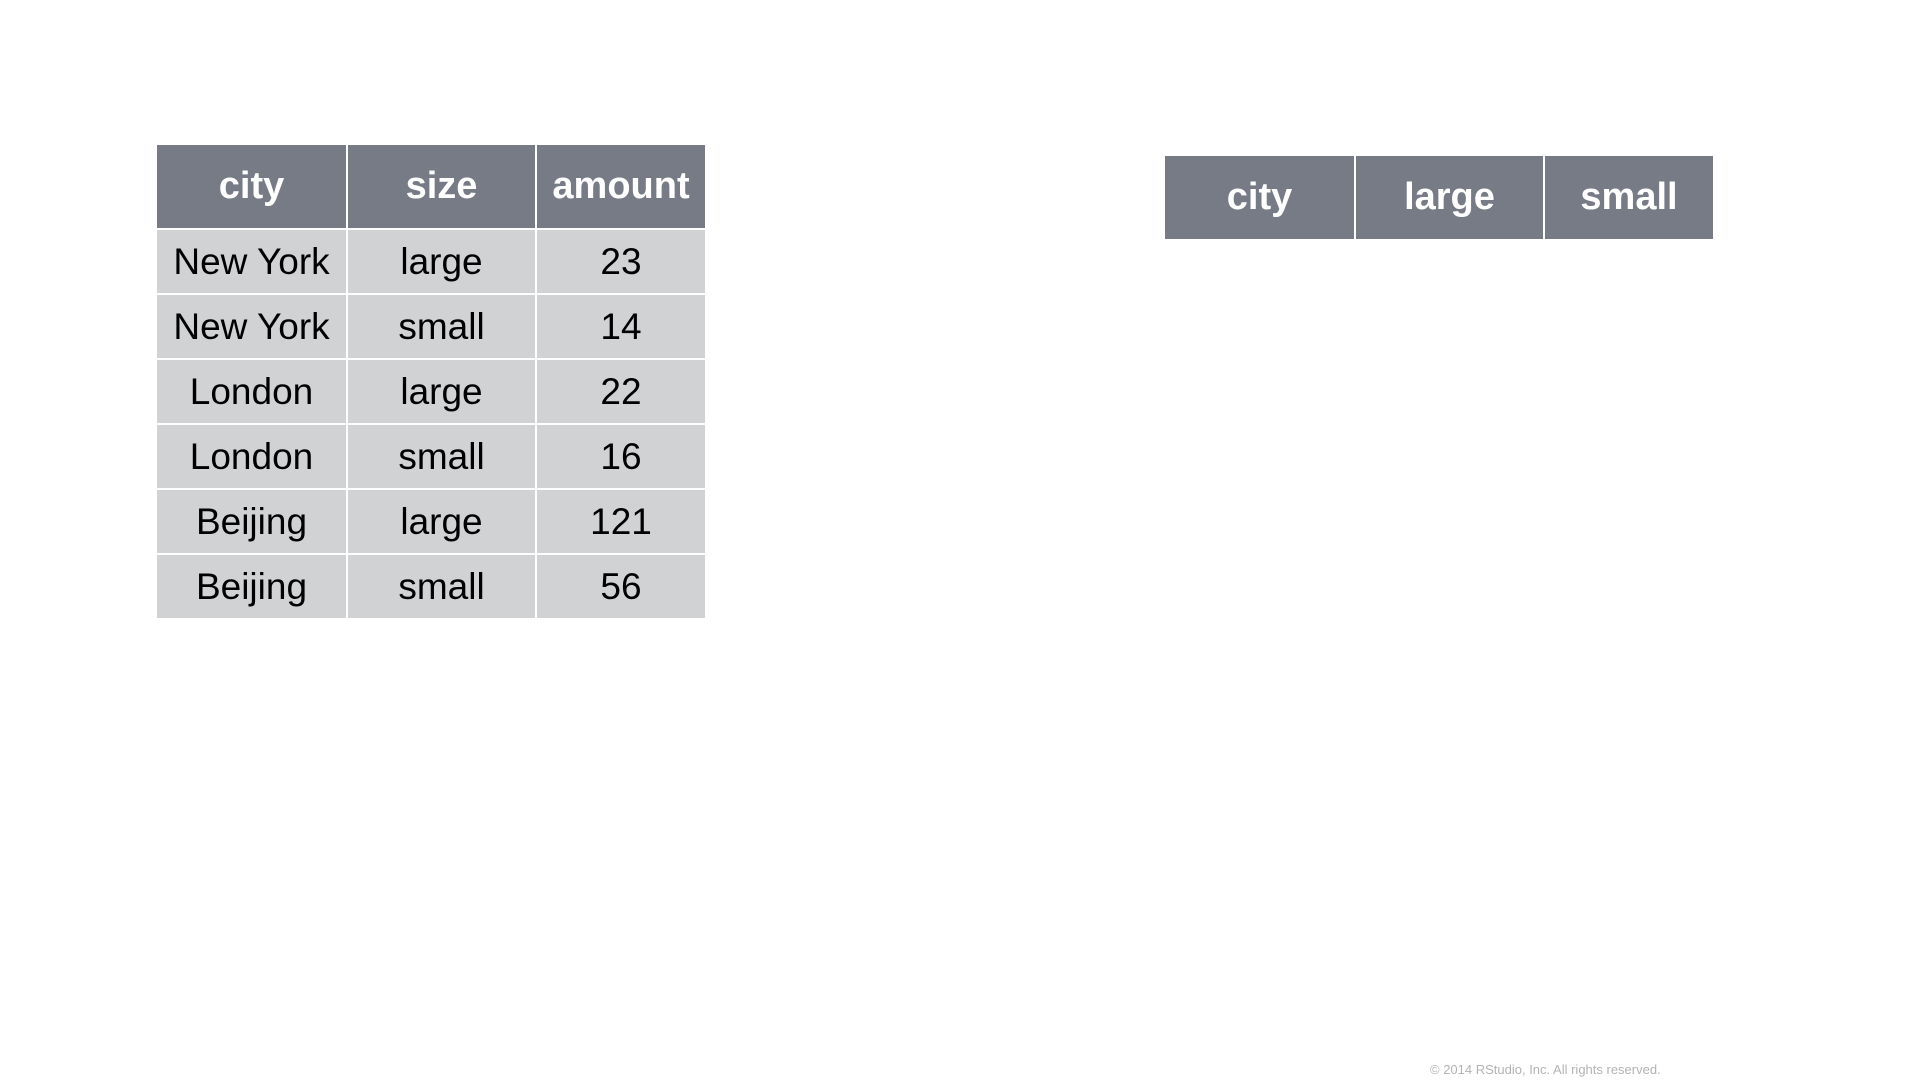 The width and height of the screenshot is (1920, 1080). What do you see at coordinates (620, 521) in the screenshot?
I see `table-cell: 121` at bounding box center [620, 521].